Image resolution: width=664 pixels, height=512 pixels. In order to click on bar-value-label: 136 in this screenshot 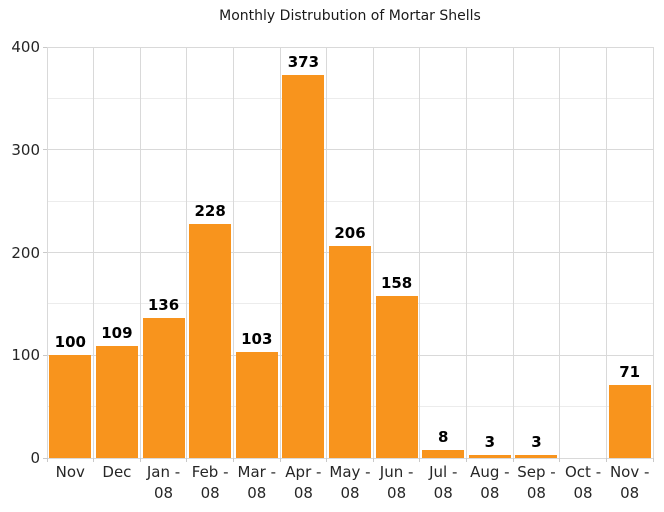, I will do `click(163, 305)`.